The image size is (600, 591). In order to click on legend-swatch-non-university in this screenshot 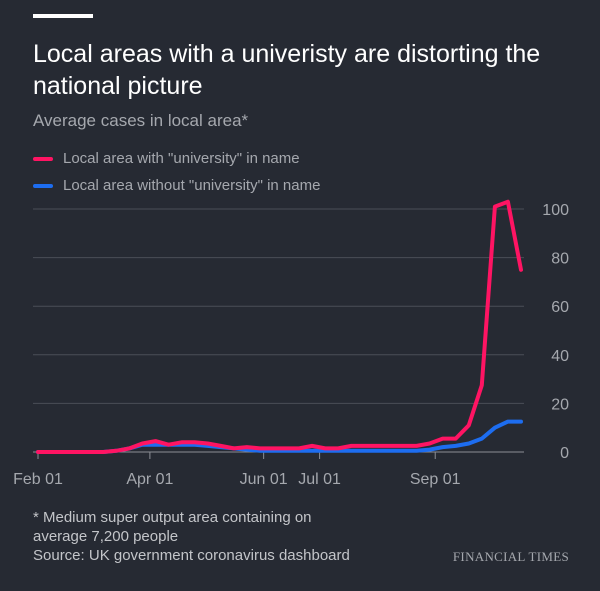, I will do `click(43, 185)`.